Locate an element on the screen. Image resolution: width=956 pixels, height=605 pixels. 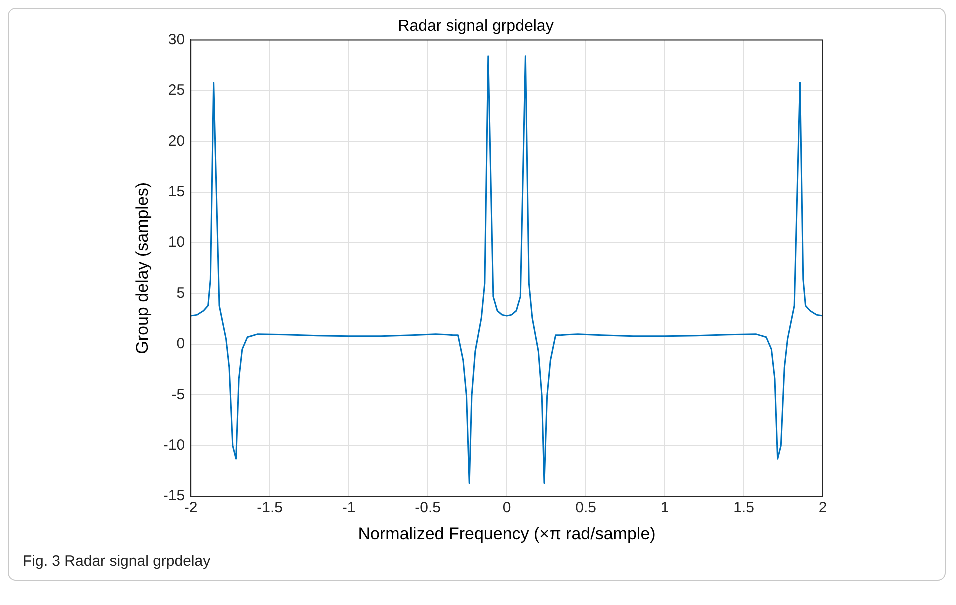
x-tick-label: 2 is located at coordinates (823, 508).